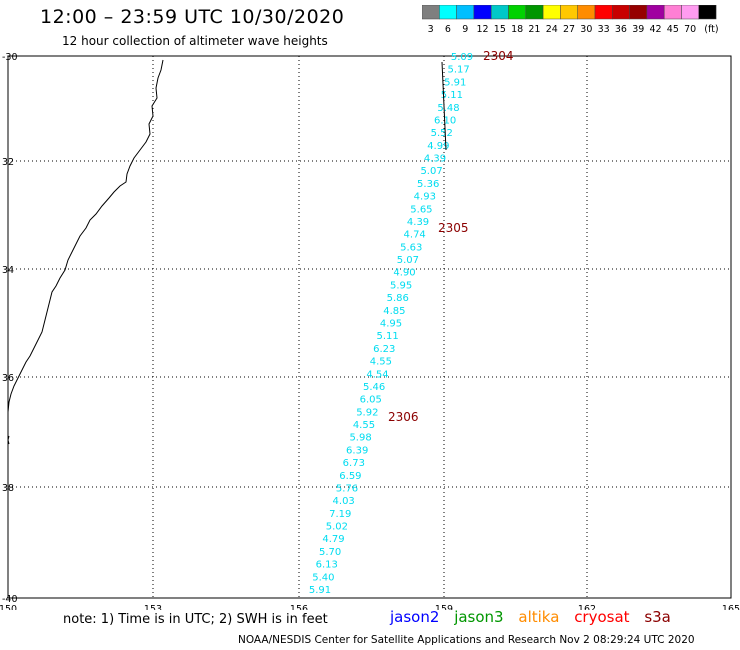  What do you see at coordinates (498, 56) in the screenshot?
I see `time-label: 2304` at bounding box center [498, 56].